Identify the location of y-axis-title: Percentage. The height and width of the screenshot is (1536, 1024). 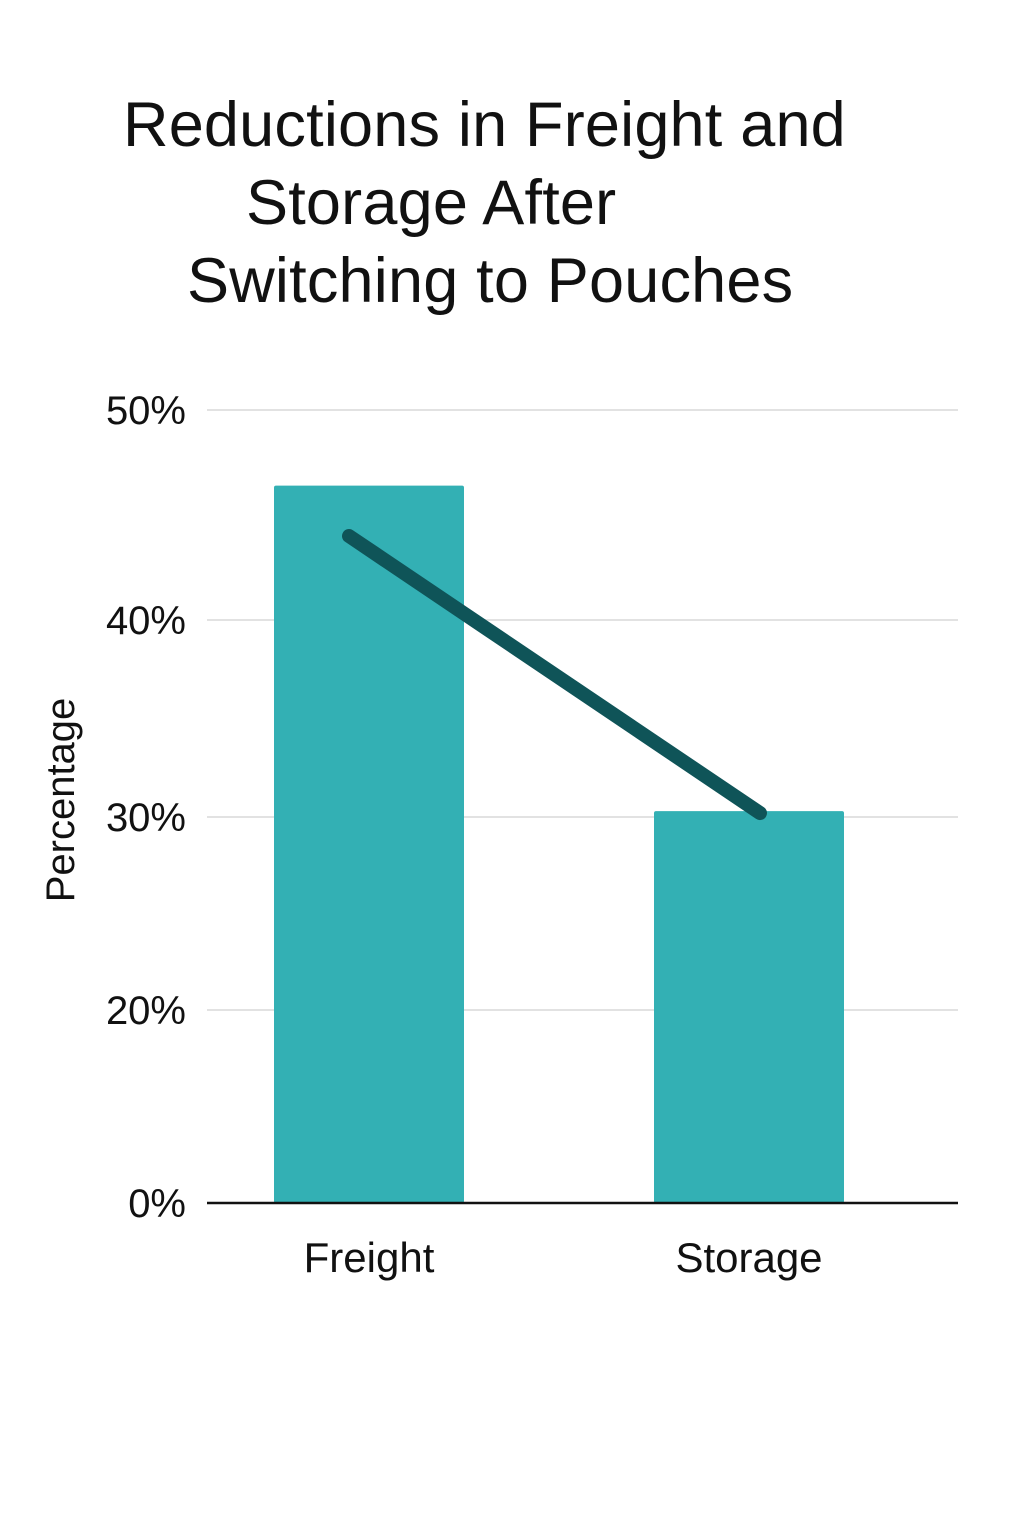
(61, 800).